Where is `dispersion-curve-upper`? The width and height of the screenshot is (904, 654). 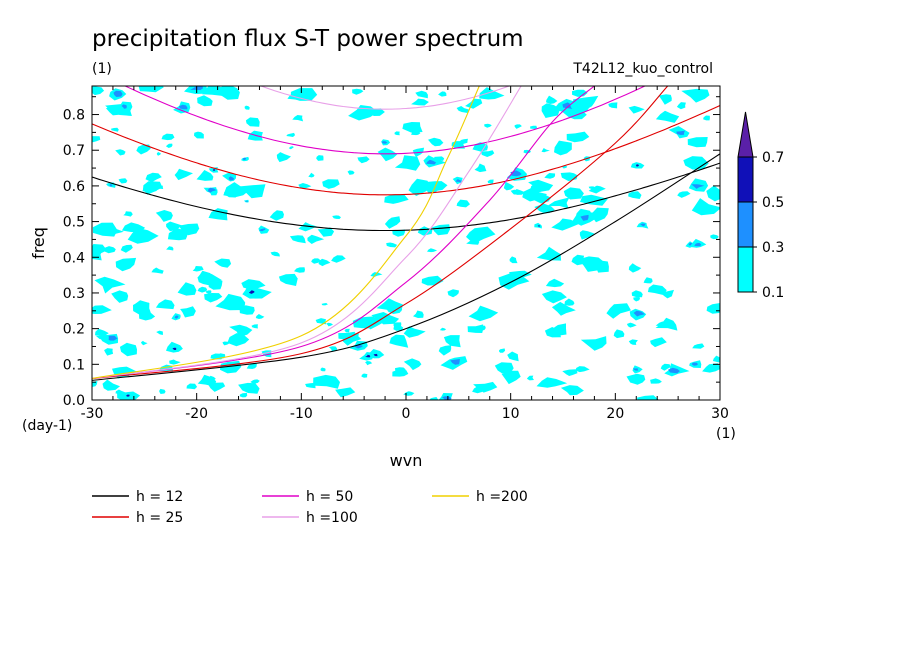 dispersion-curve-upper is located at coordinates (385, 120).